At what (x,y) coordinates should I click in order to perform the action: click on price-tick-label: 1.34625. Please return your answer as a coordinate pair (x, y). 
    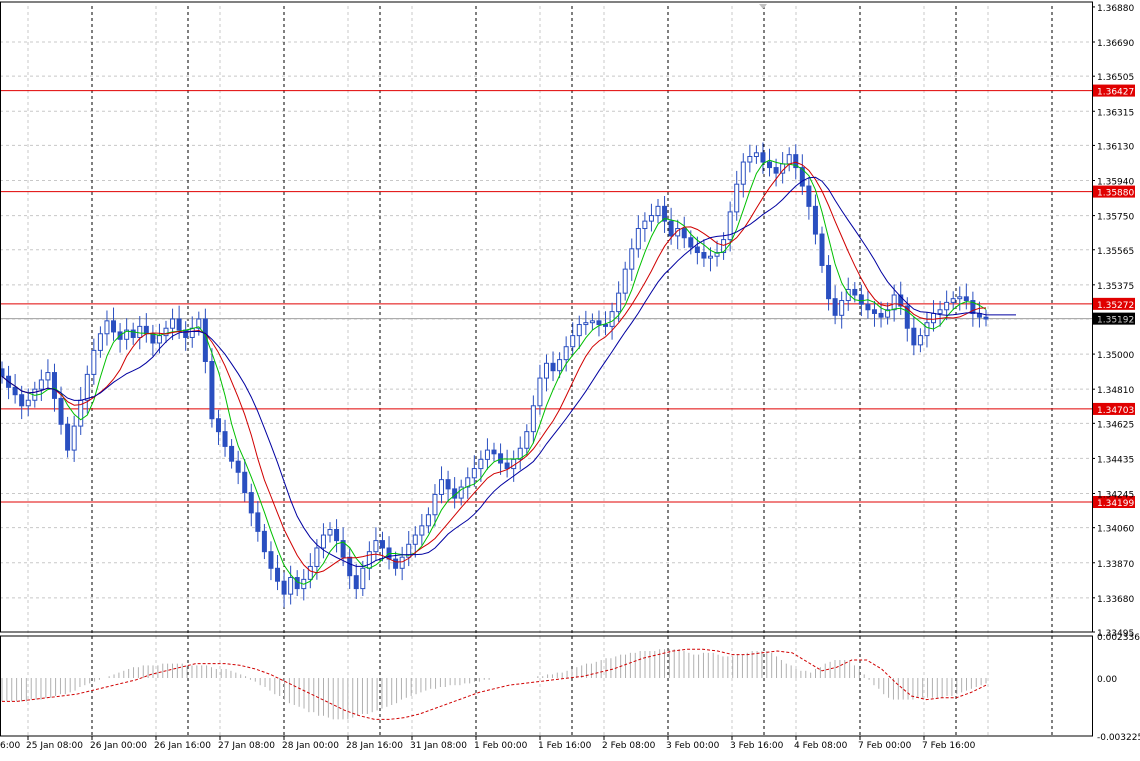
    Looking at the image, I should click on (1115, 425).